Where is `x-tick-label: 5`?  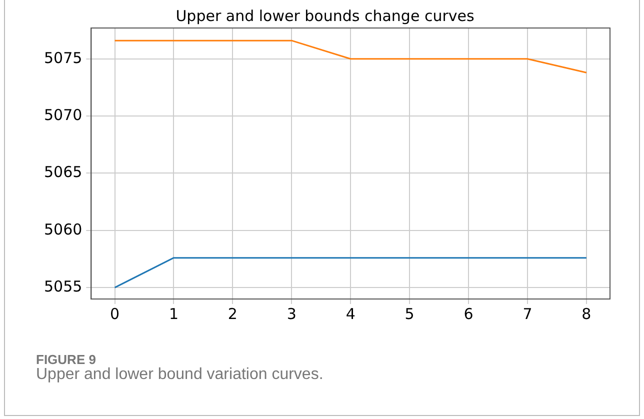 x-tick-label: 5 is located at coordinates (409, 313).